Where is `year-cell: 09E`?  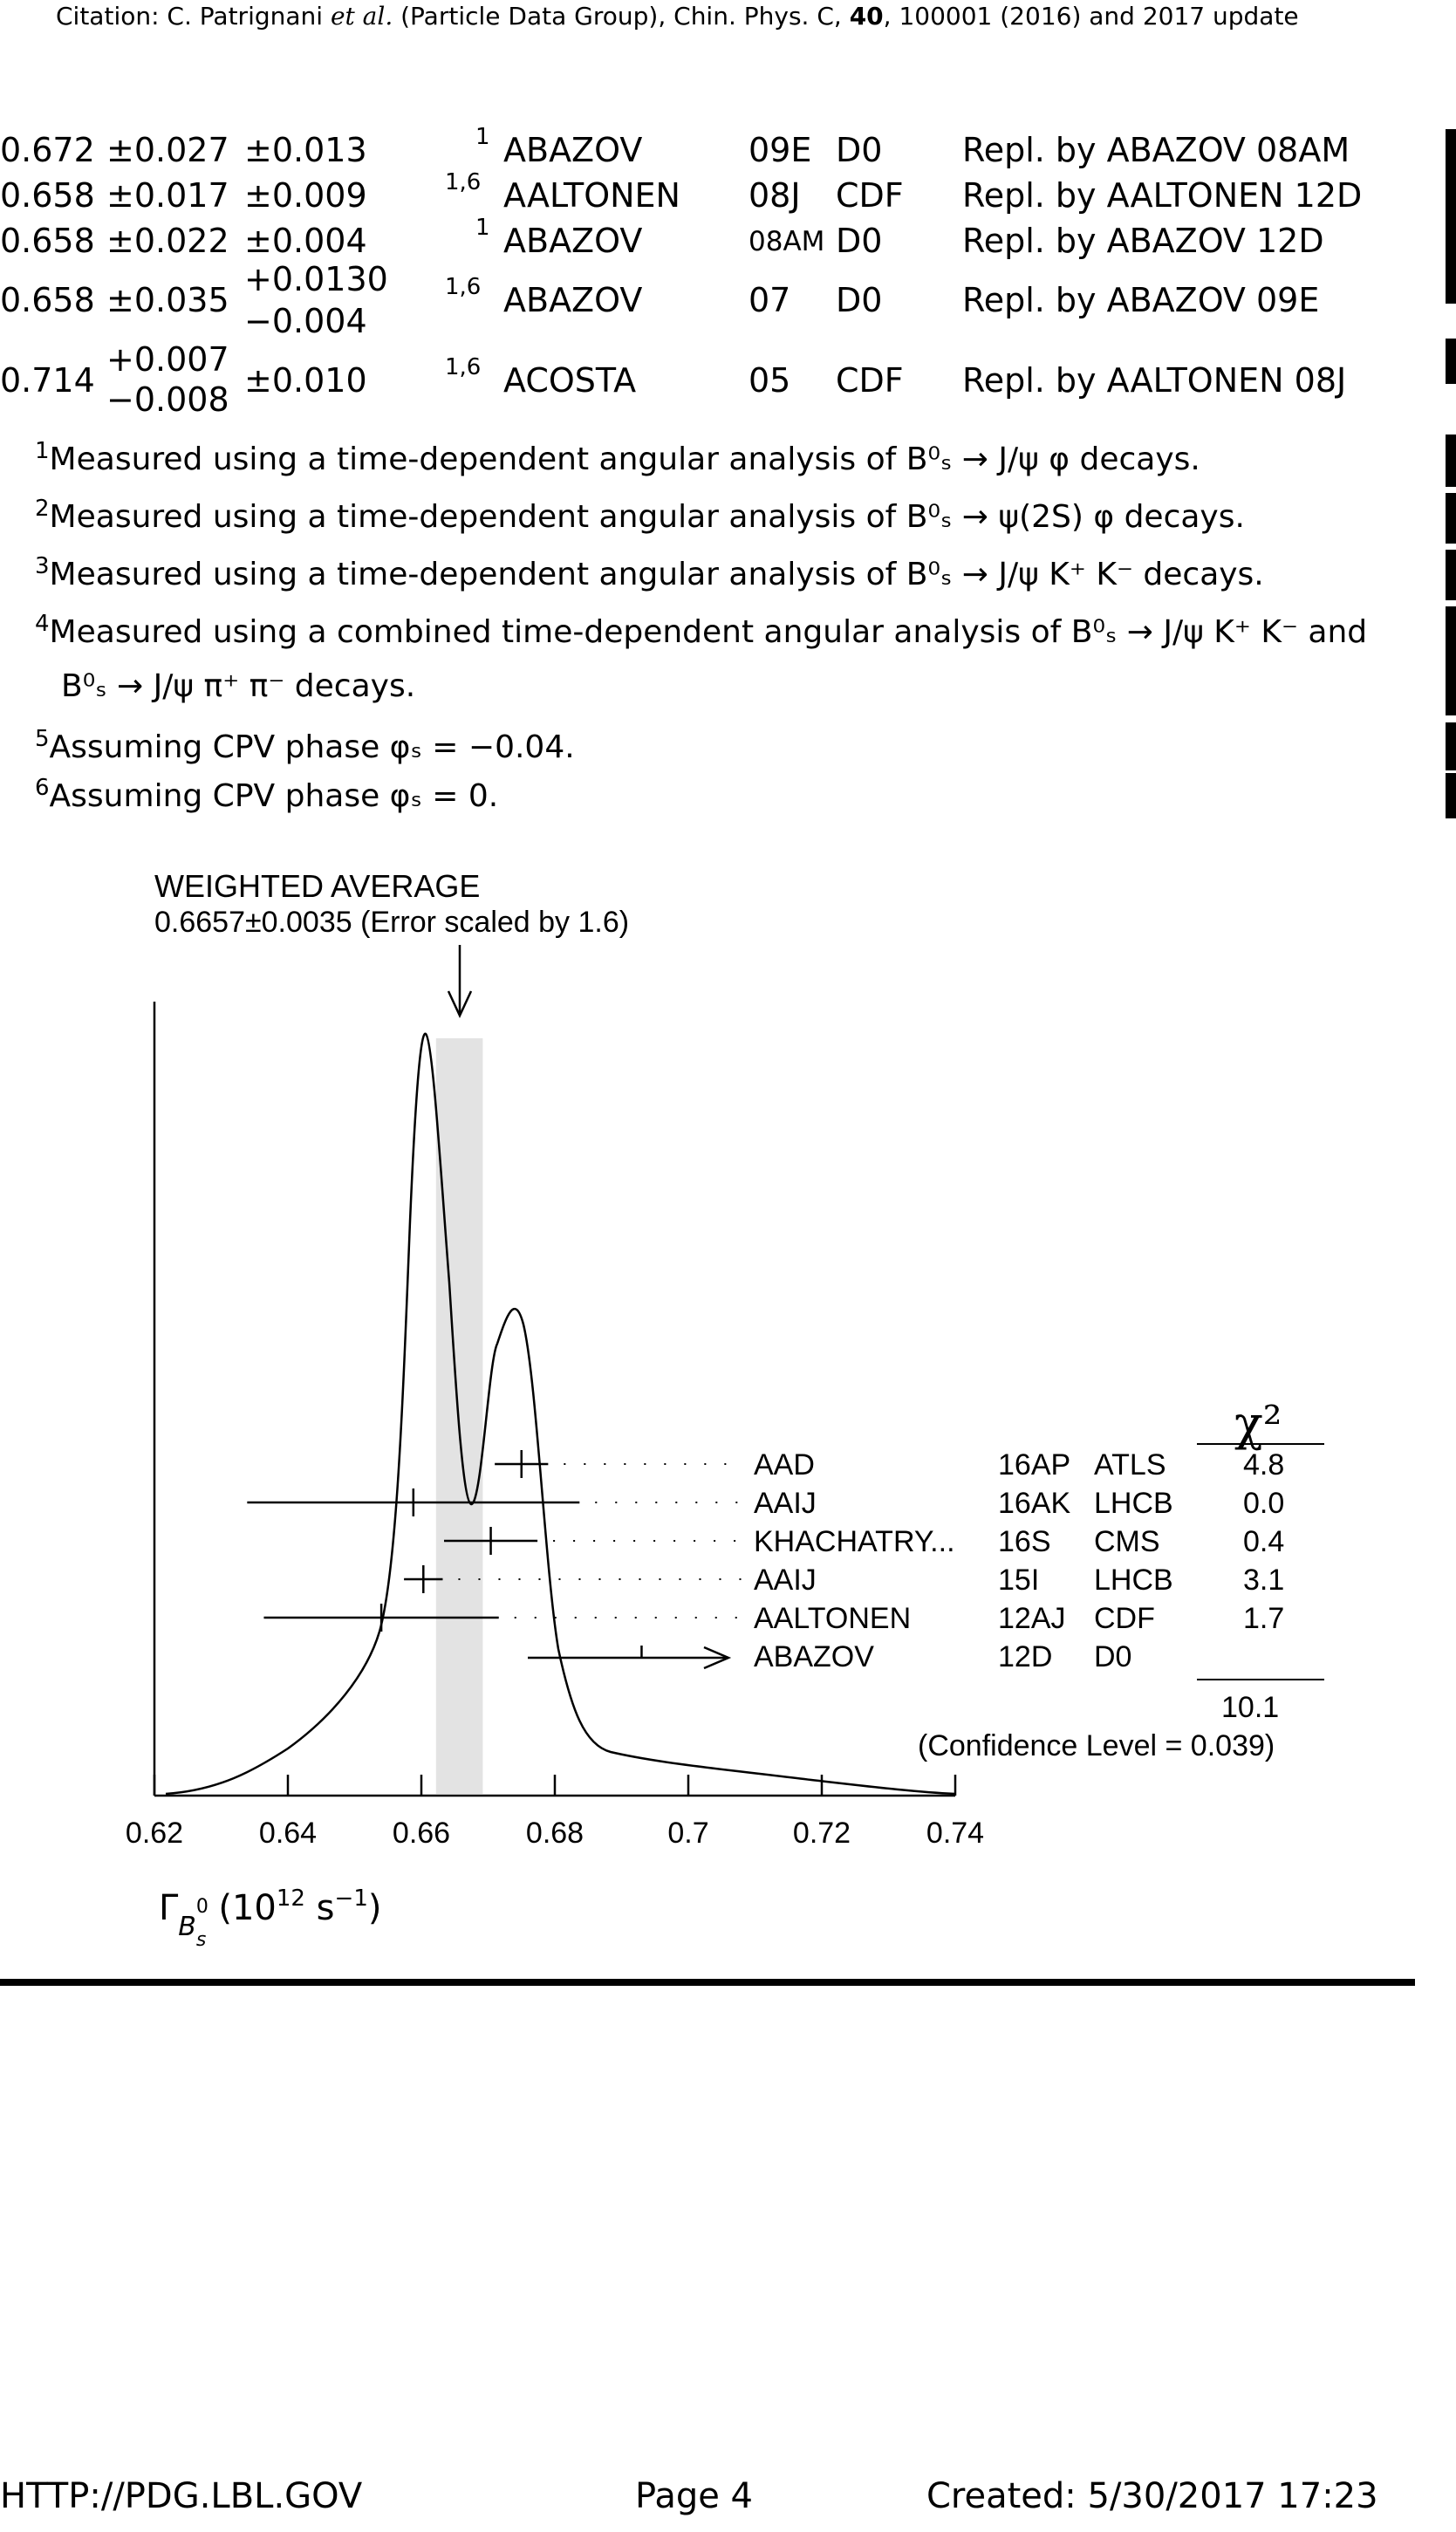
year-cell: 09E is located at coordinates (780, 150).